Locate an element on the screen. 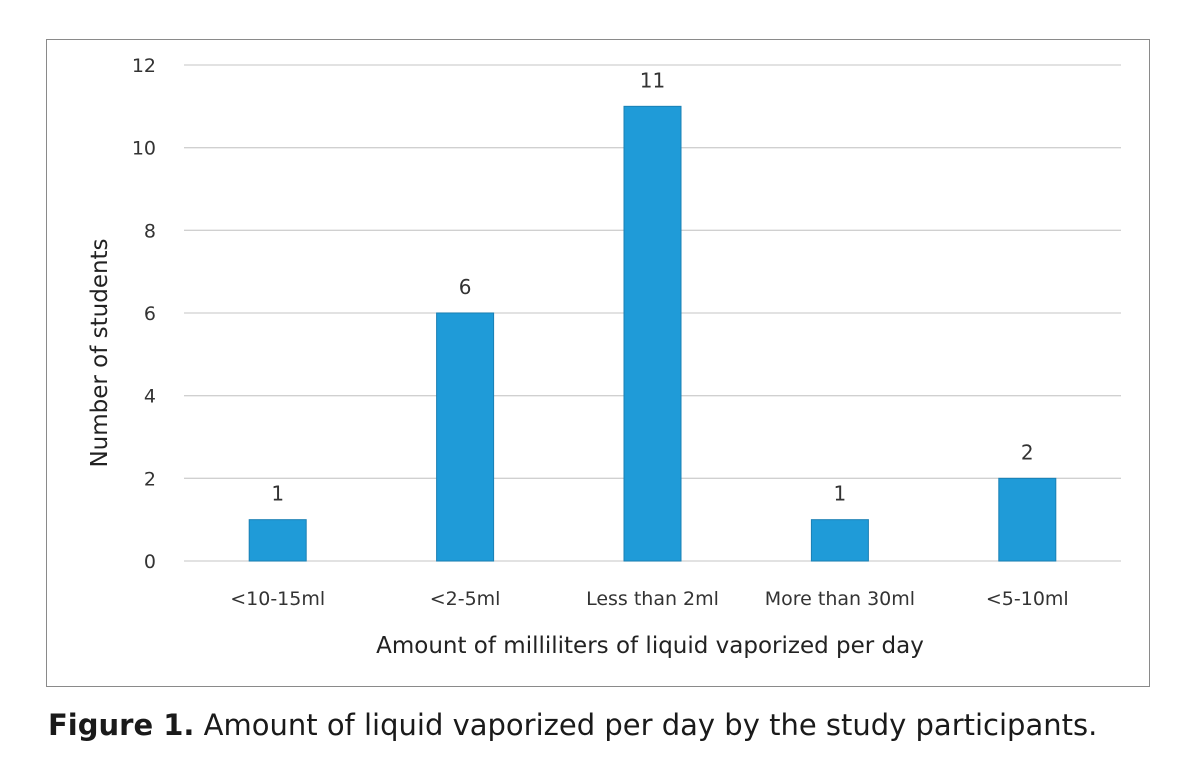 The height and width of the screenshot is (773, 1200). y-axis-ticks: 0 2 4 6 8 10 12 is located at coordinates (144, 314).